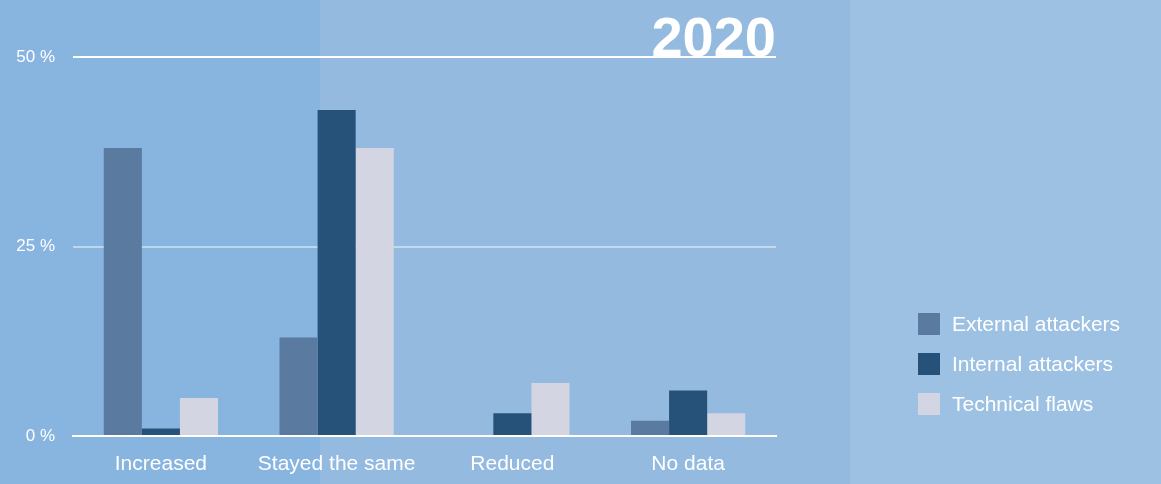 This screenshot has width=1161, height=484. What do you see at coordinates (336, 463) in the screenshot?
I see `x-tick-label: Stayed the same` at bounding box center [336, 463].